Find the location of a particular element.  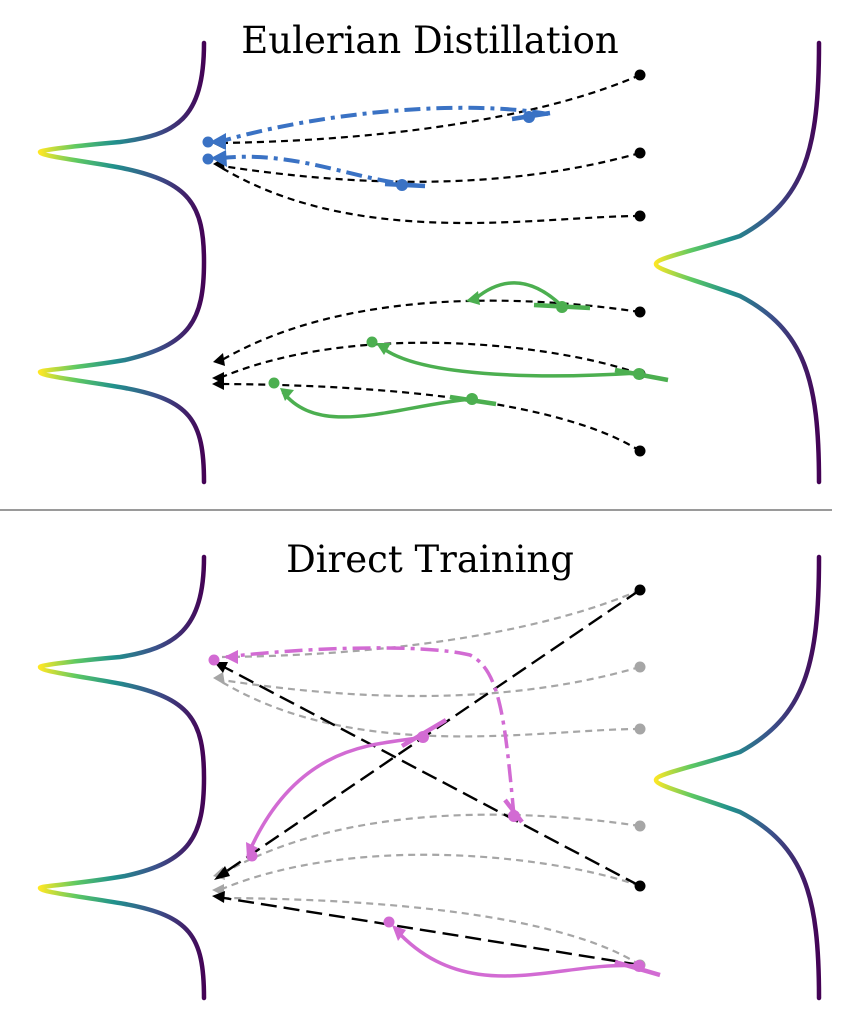

source-points-top is located at coordinates (640, 263).